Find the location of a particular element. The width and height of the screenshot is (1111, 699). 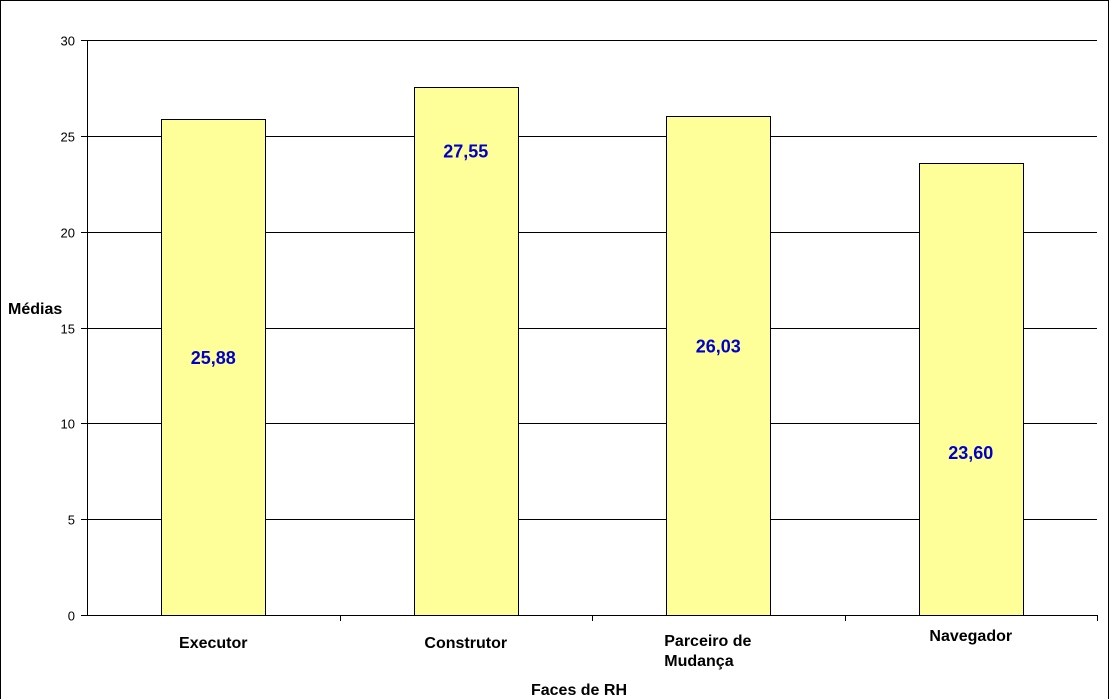

x-category-label-0-0: Executor is located at coordinates (213, 643).